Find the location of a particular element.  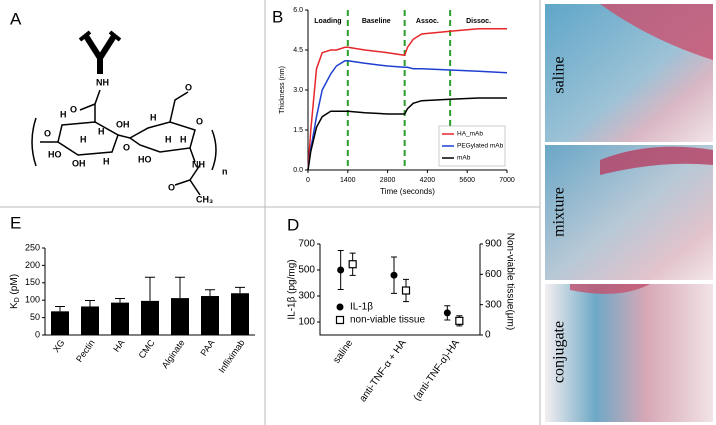

histology-label: mixture is located at coordinates (559, 212).